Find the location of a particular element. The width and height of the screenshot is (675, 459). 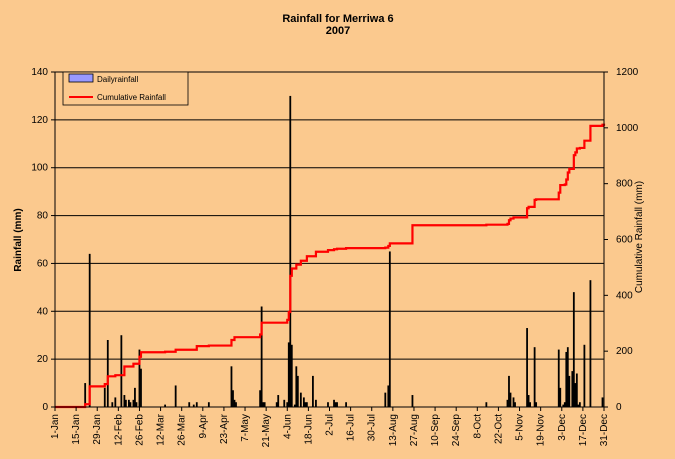

x-tick-label: 30-Jul is located at coordinates (372, 427).